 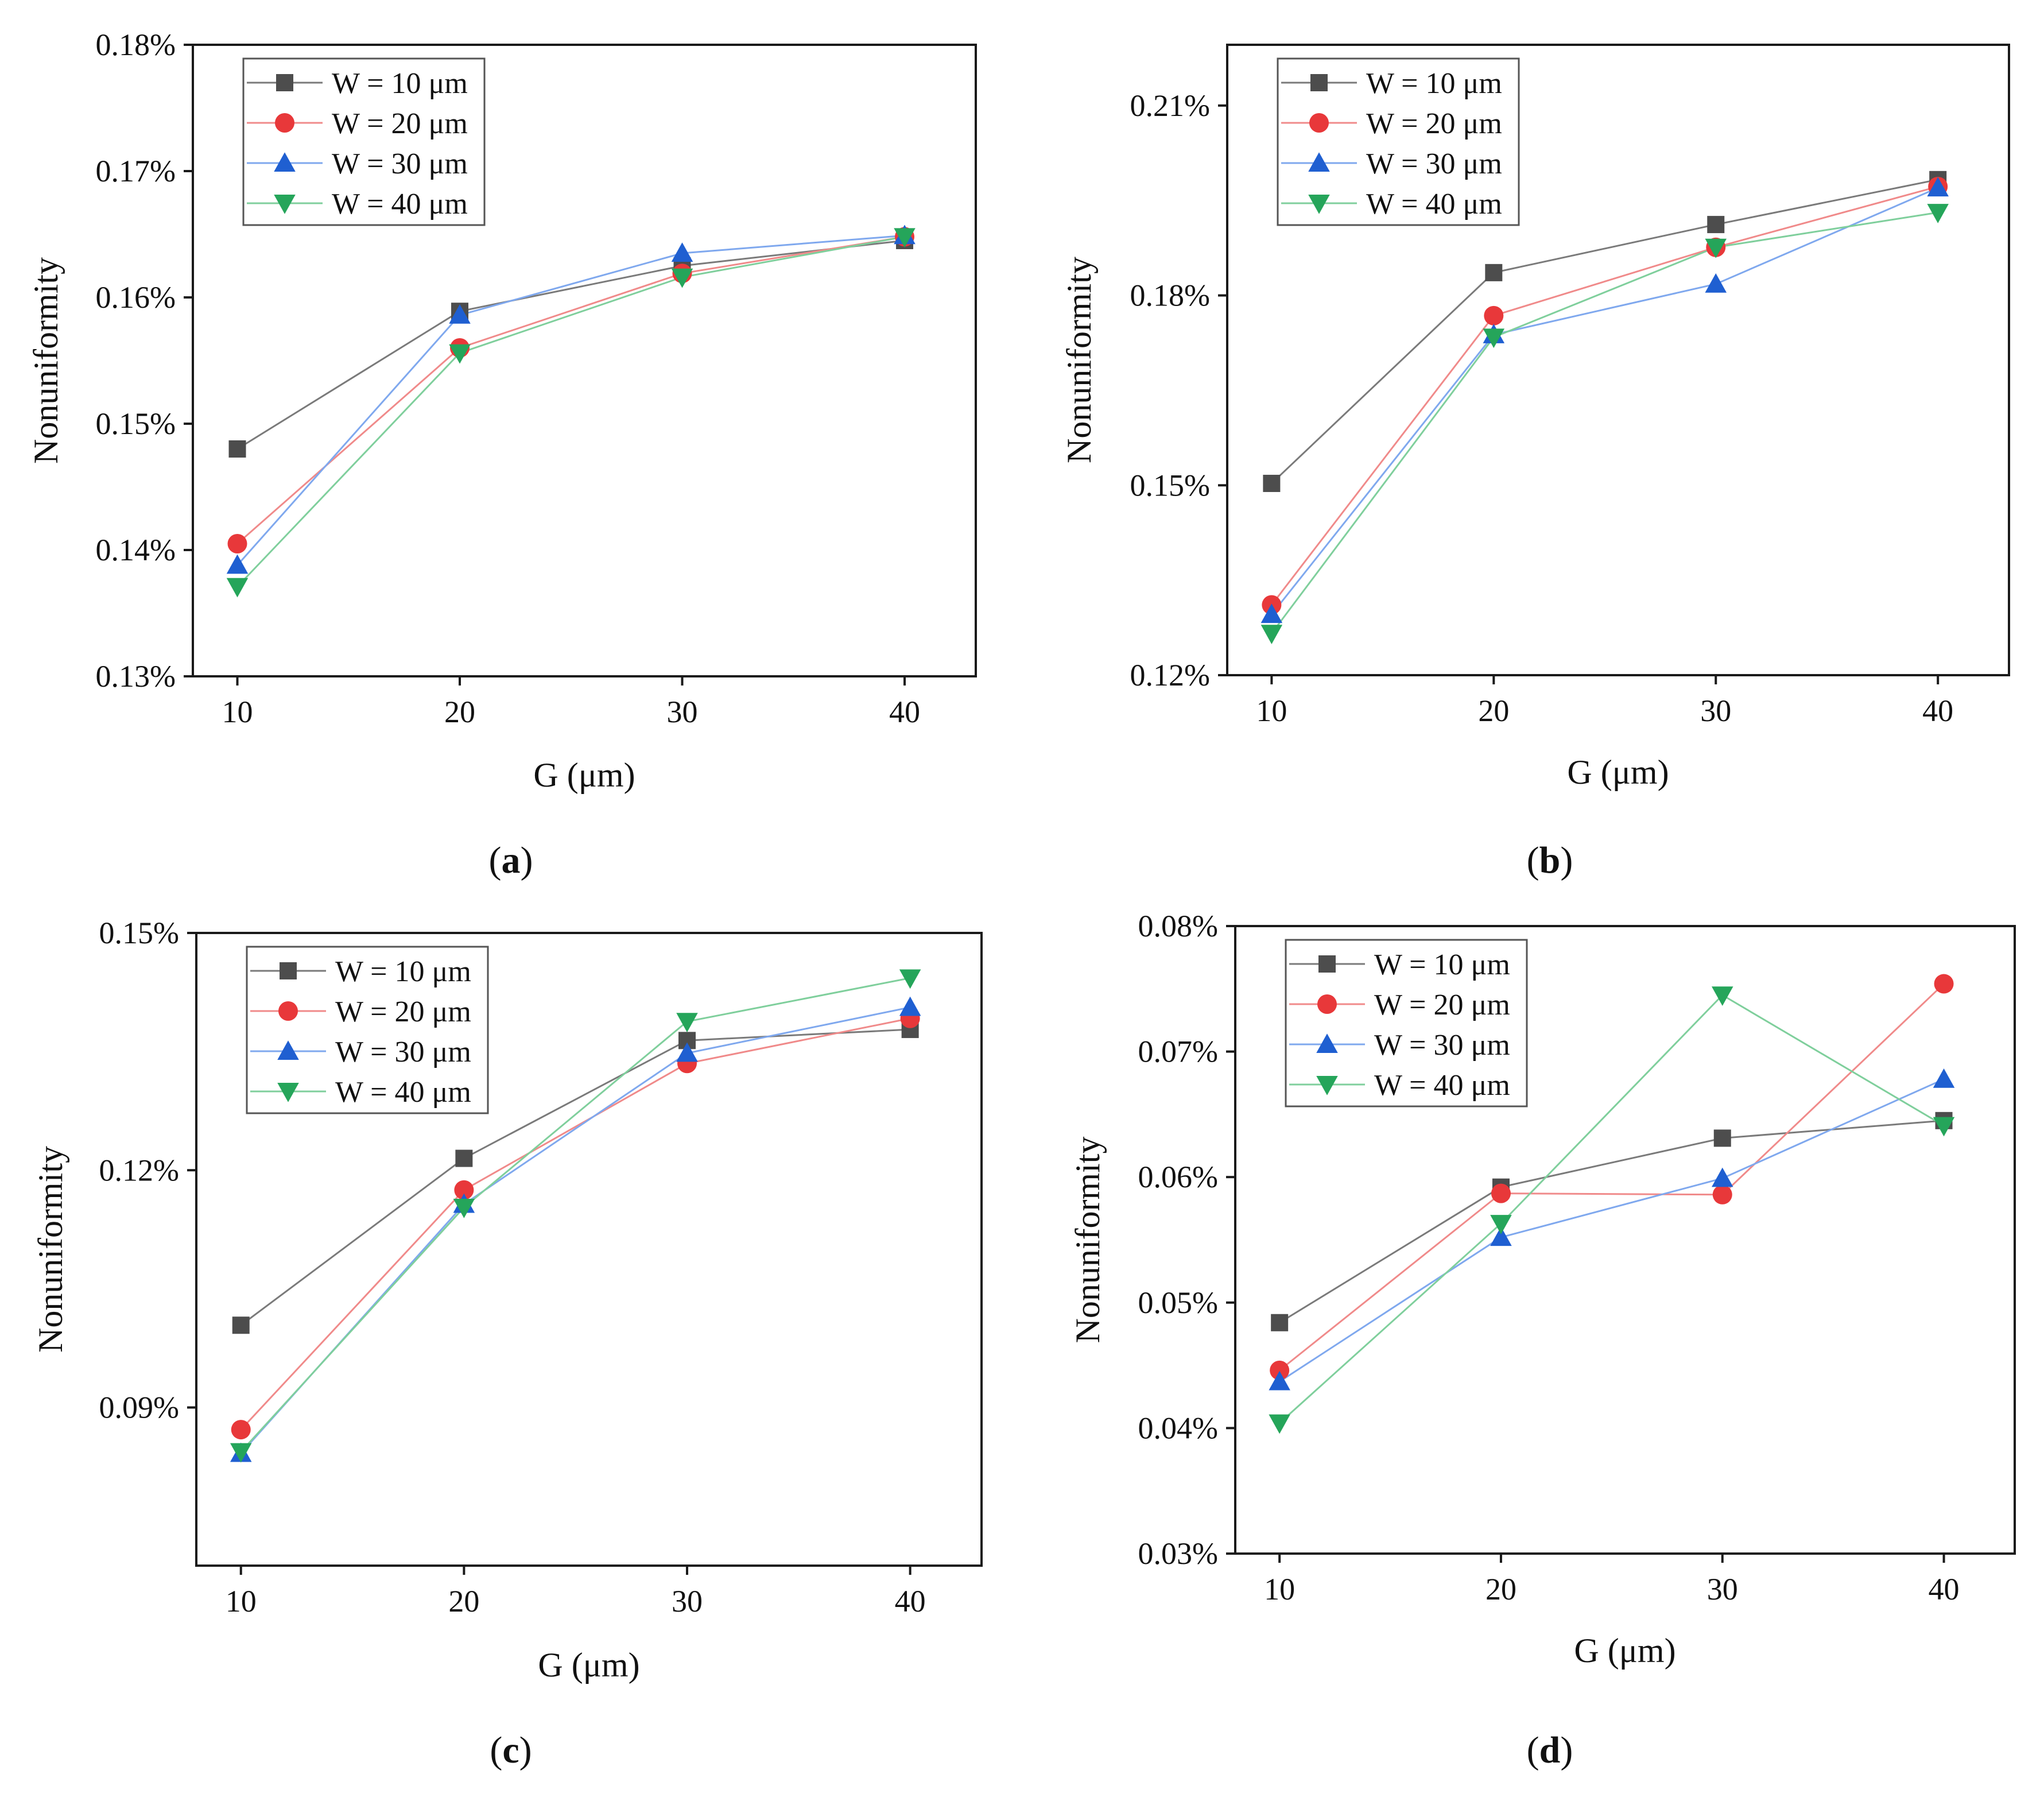 What do you see at coordinates (1170, 675) in the screenshot?
I see `panel-b-y-tick-label: 0.12%` at bounding box center [1170, 675].